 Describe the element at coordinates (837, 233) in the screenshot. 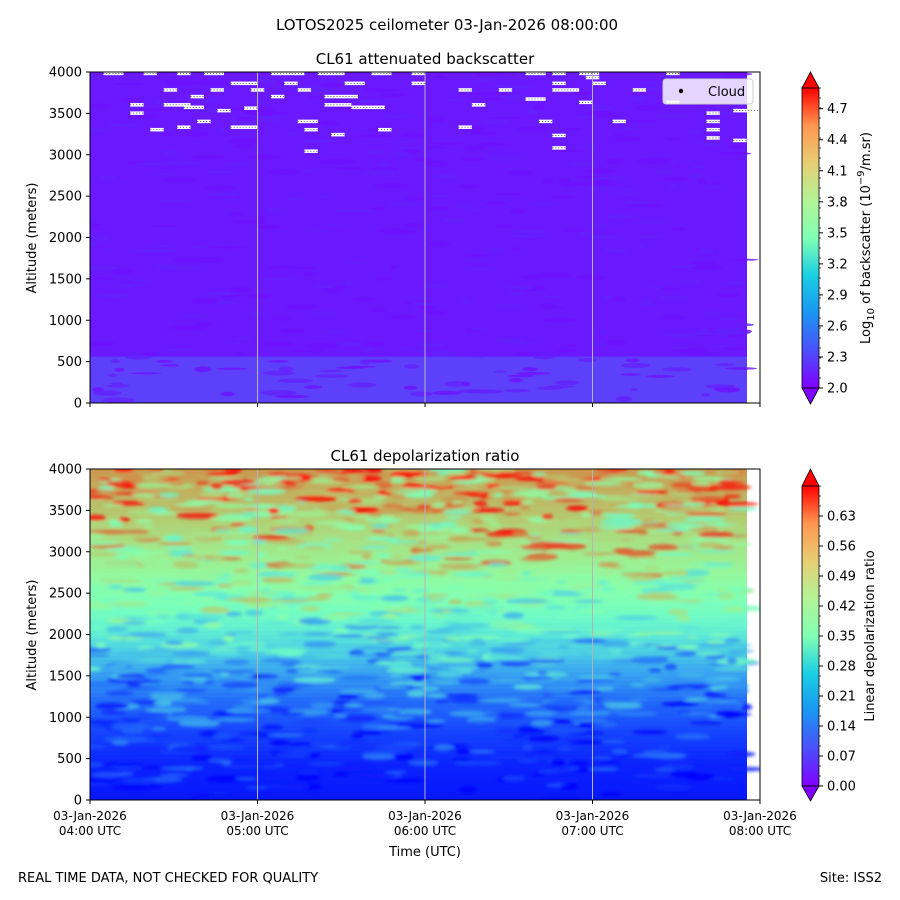

I see `colorbar-tick-label: 3.5` at that location.